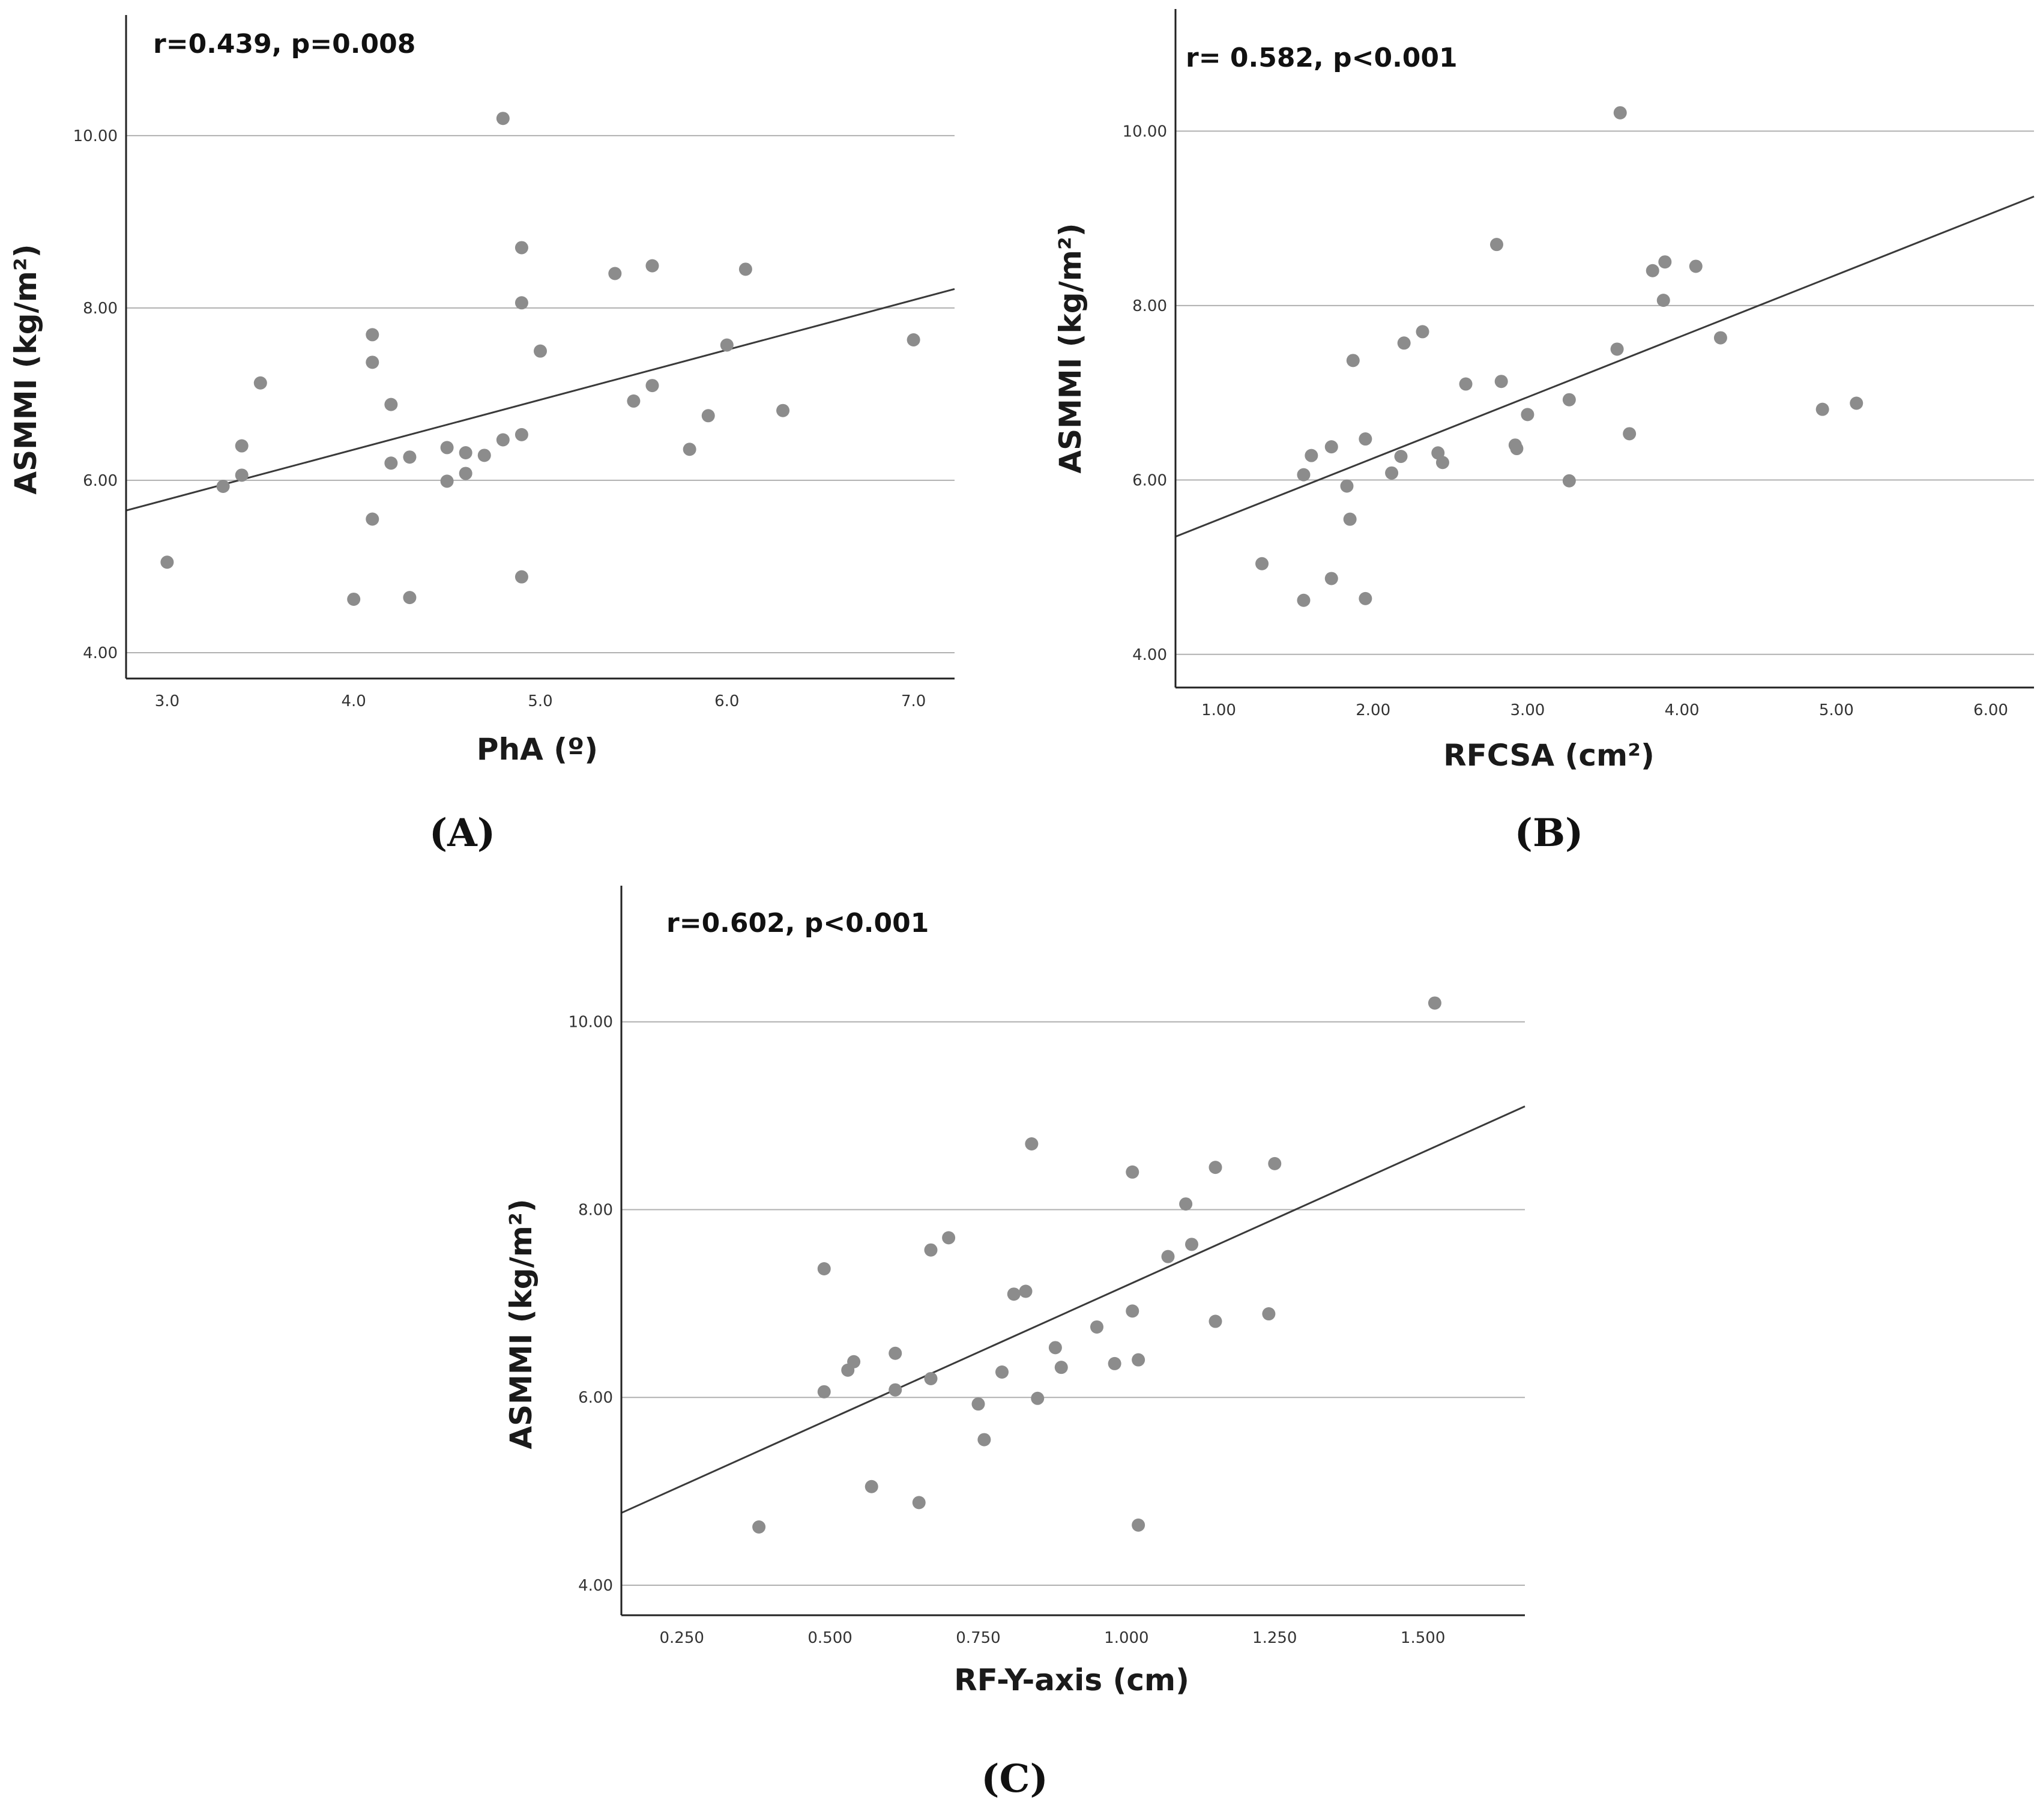 This screenshot has width=2043, height=1820. Describe the element at coordinates (1423, 1638) in the screenshot. I see `x-tick-label: 1.500` at that location.